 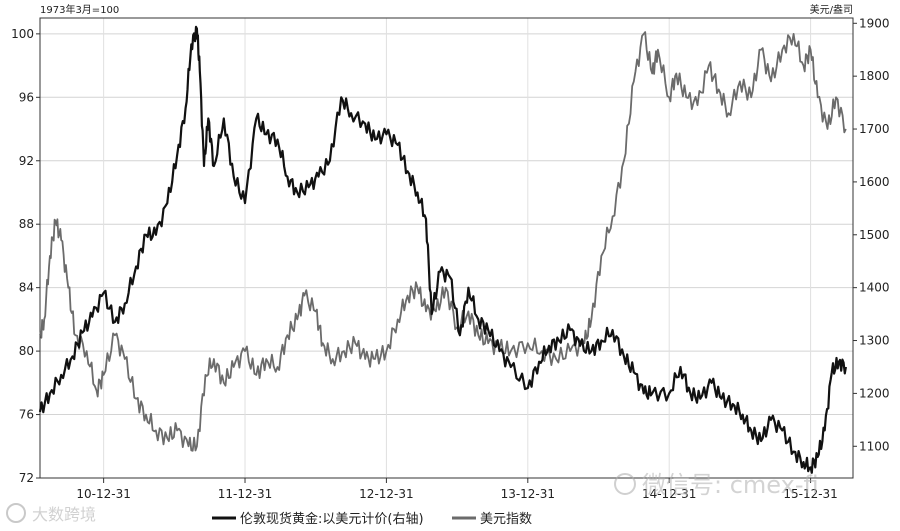 I want to click on watermark-logo-icon, so click(x=16, y=513).